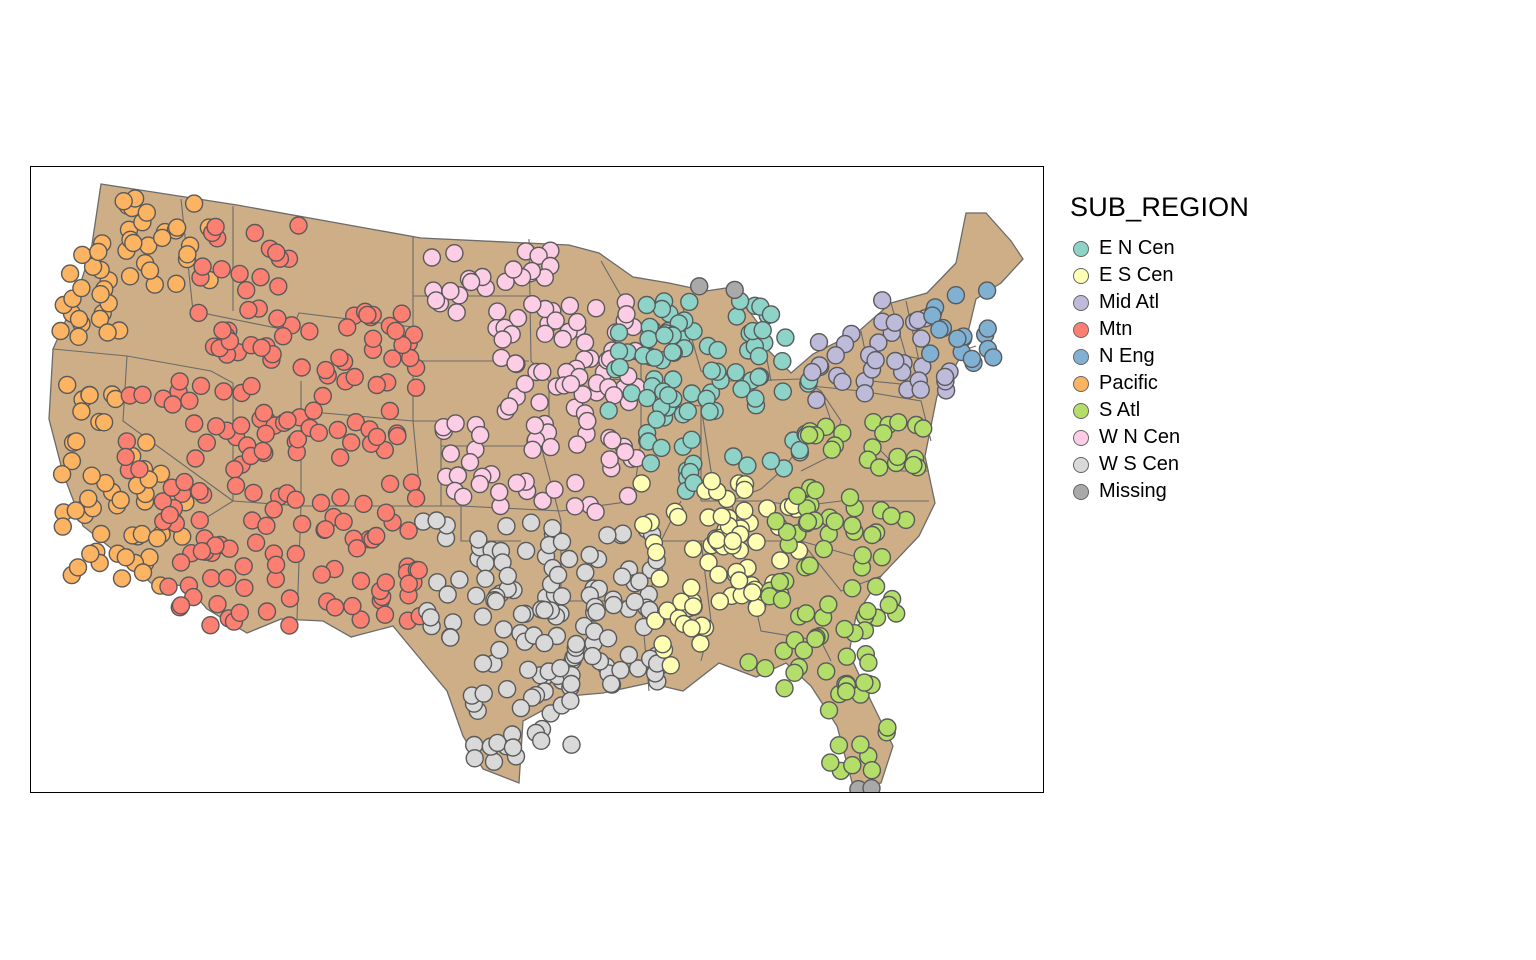 The width and height of the screenshot is (1536, 960). I want to click on legend-label: N Eng, so click(1127, 356).